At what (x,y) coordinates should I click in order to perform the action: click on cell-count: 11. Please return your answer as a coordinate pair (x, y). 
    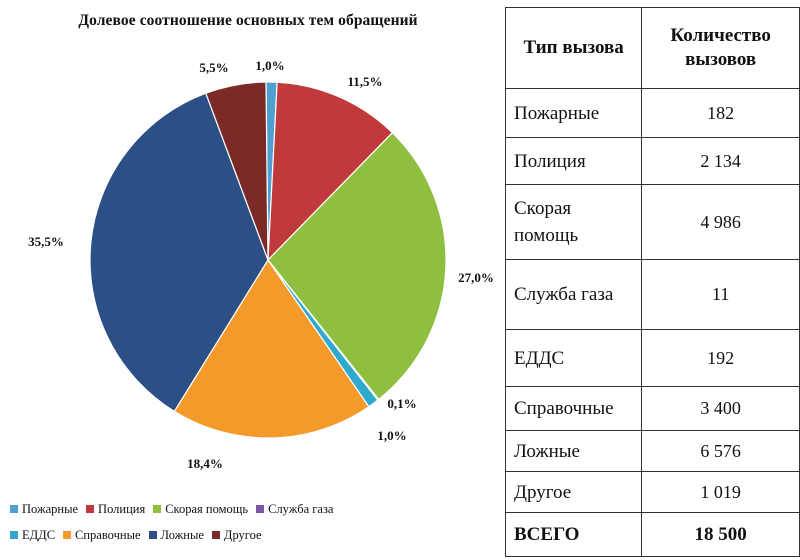
    Looking at the image, I should click on (720, 294).